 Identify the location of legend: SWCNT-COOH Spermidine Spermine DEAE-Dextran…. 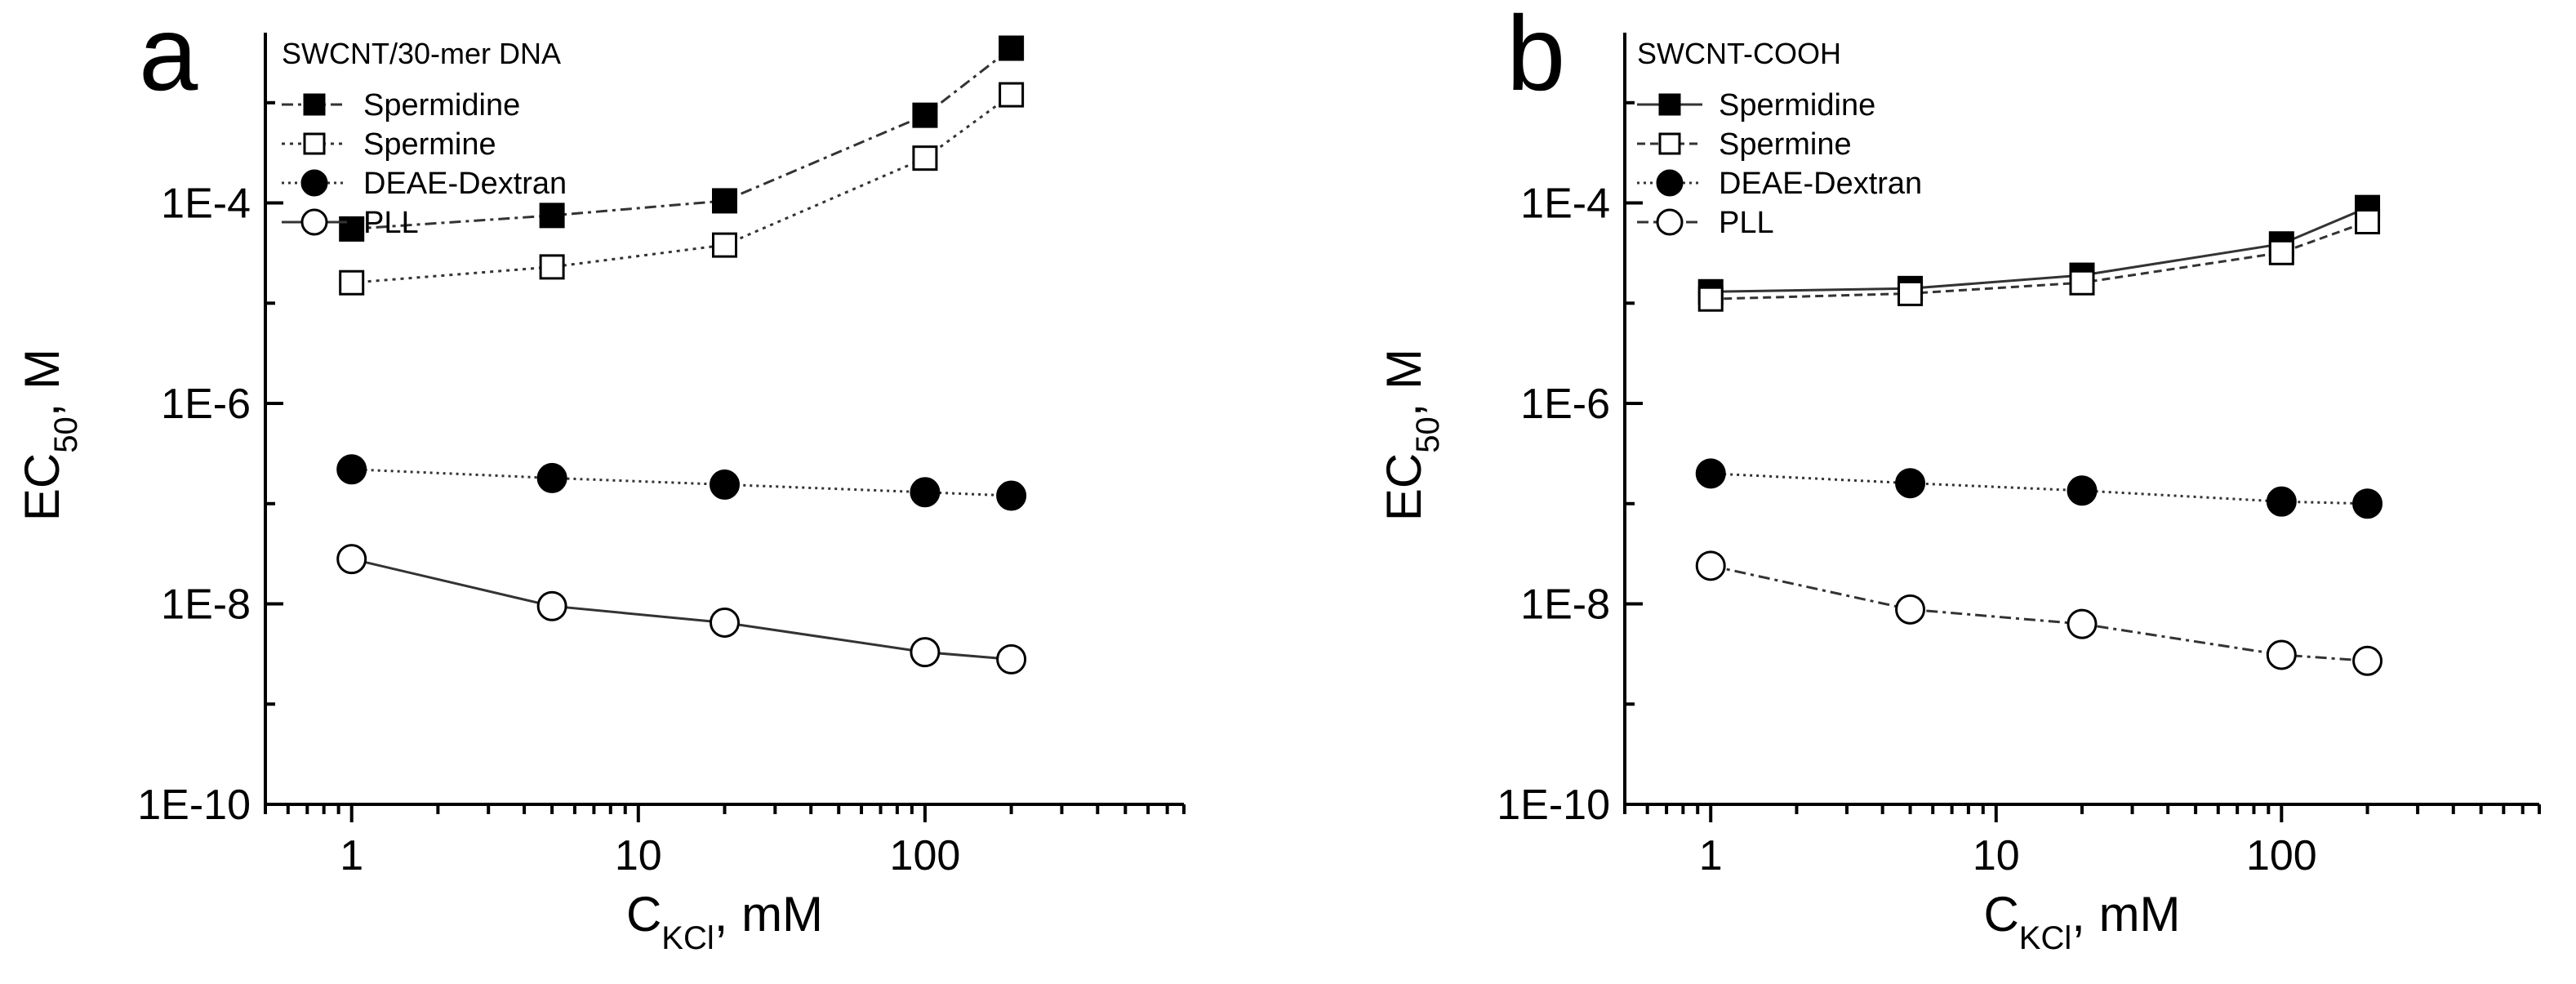
(1779, 138).